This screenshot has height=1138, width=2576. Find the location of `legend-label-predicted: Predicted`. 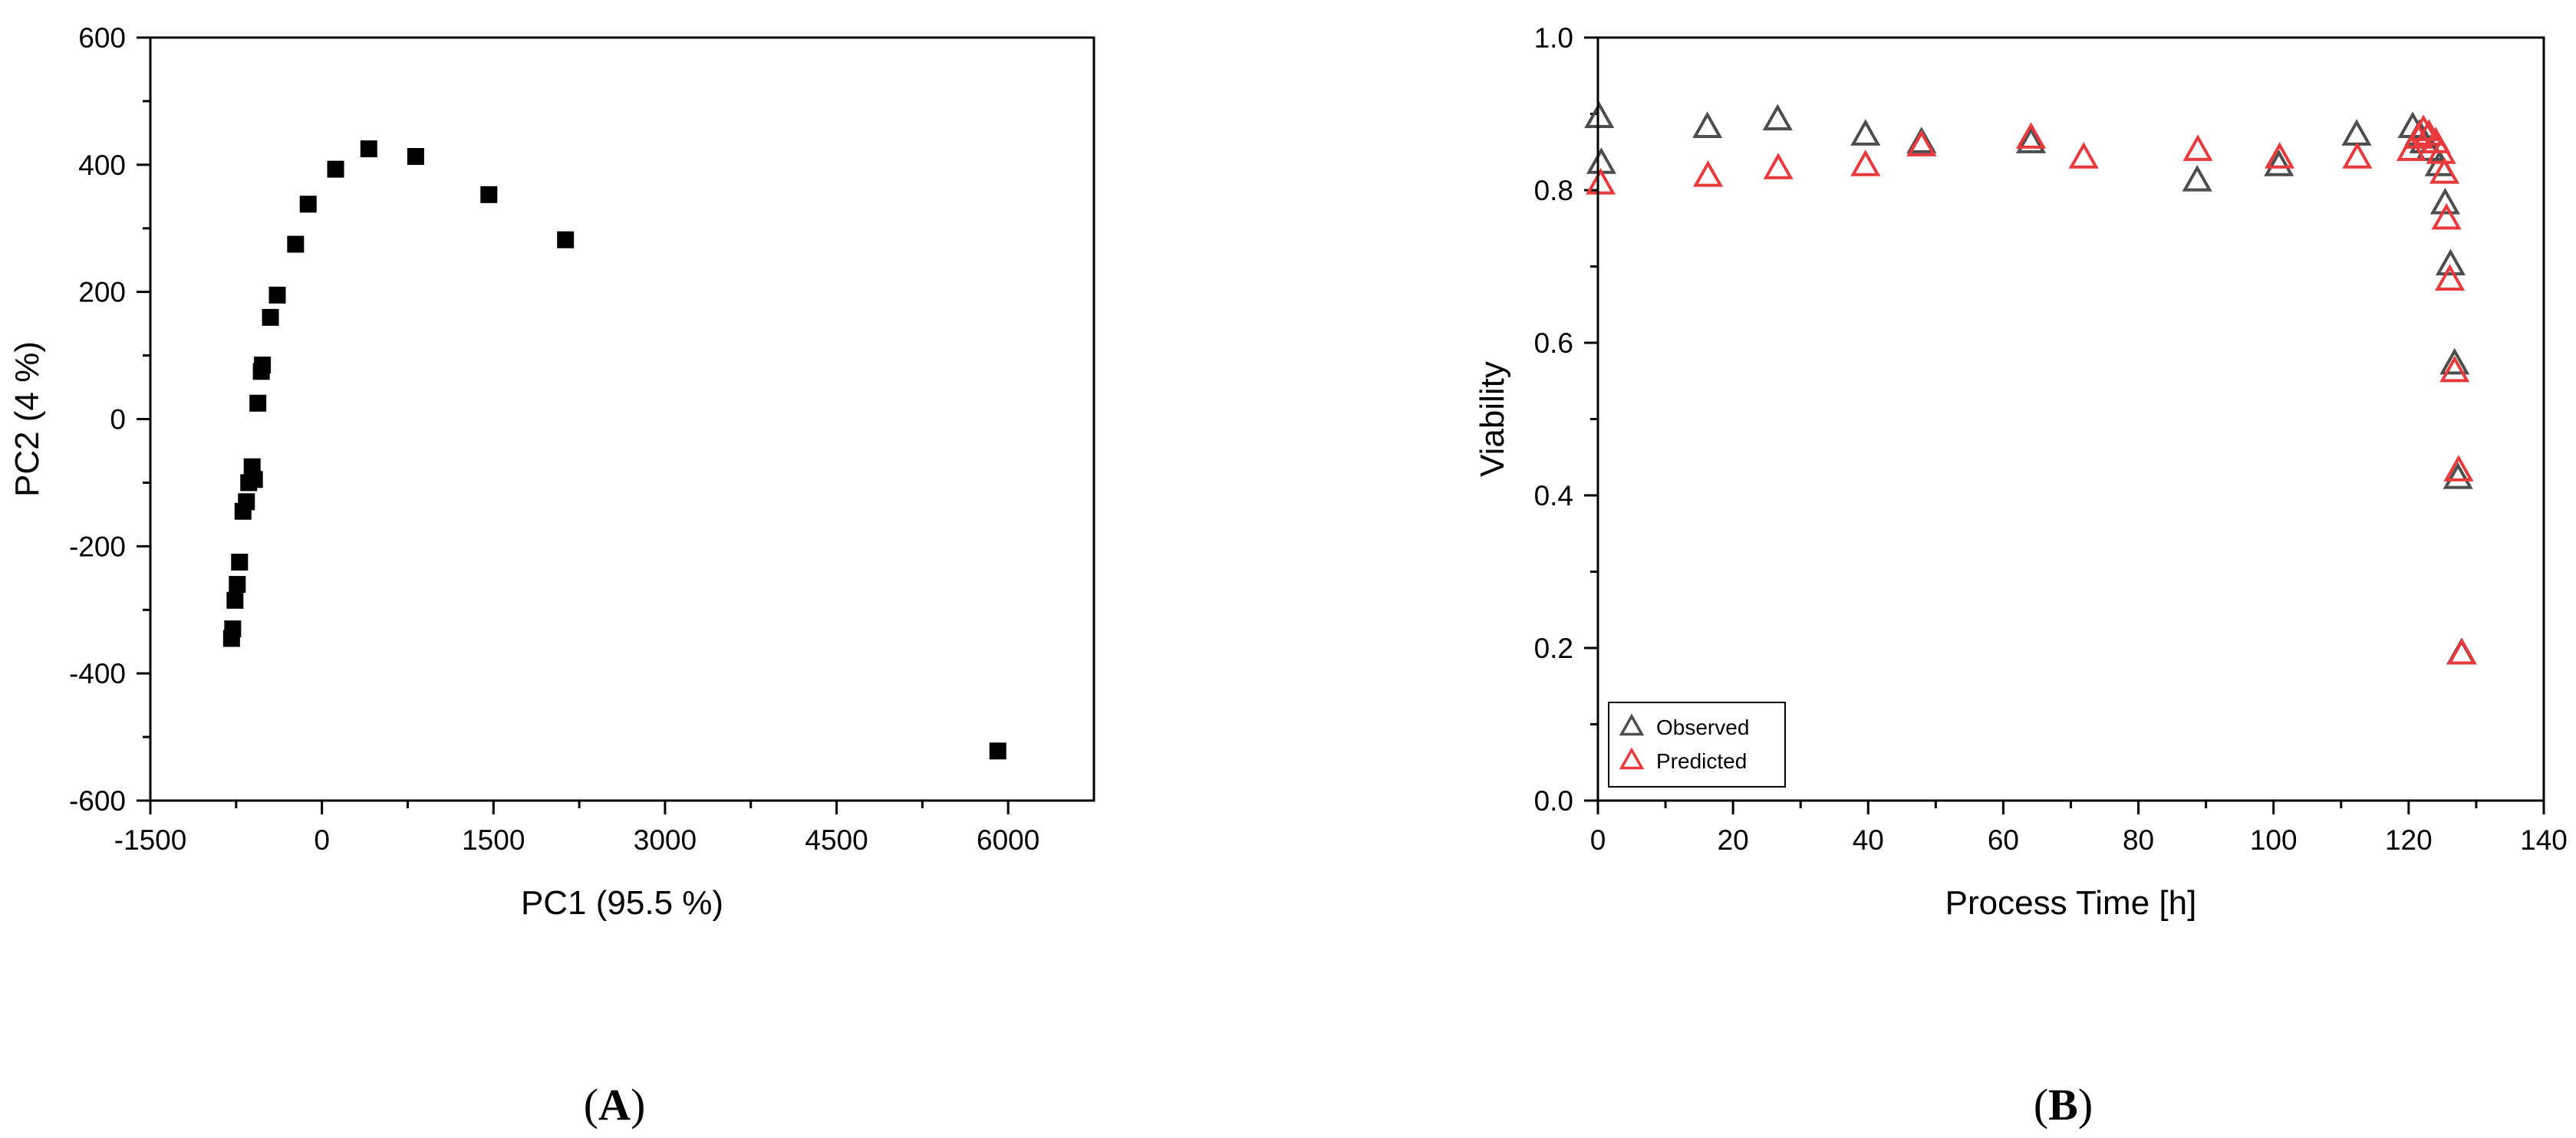

legend-label-predicted: Predicted is located at coordinates (1701, 761).